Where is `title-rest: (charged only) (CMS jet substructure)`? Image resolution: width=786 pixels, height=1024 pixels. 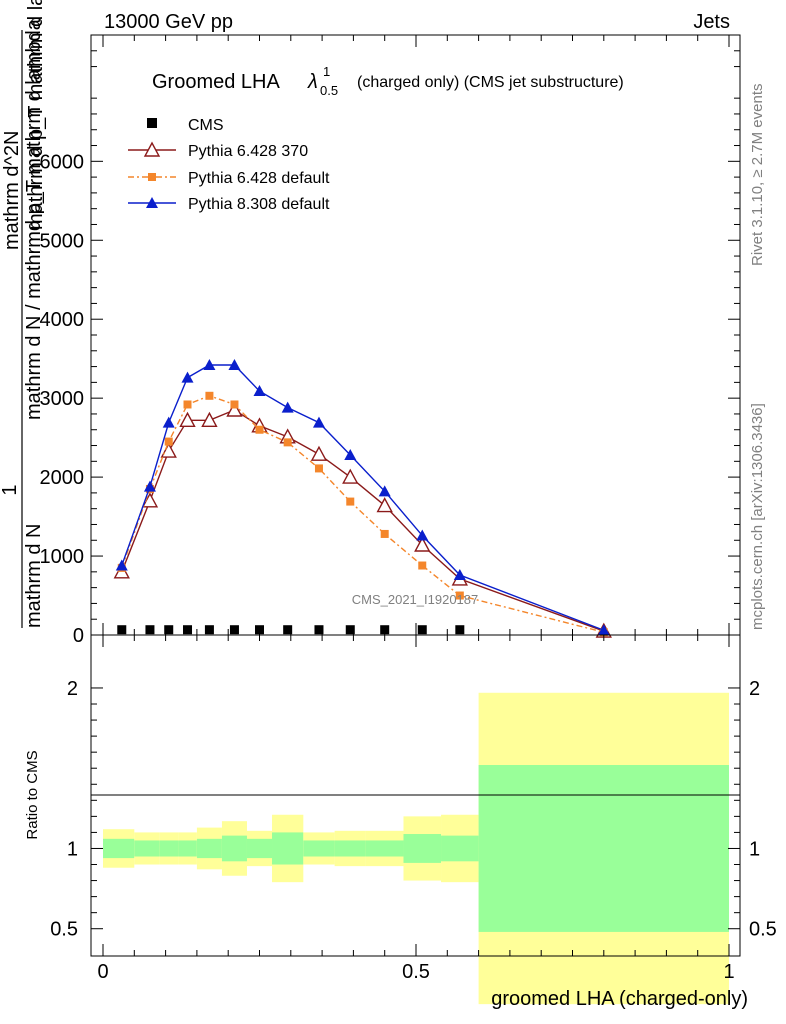 title-rest: (charged only) (CMS jet substructure) is located at coordinates (490, 82).